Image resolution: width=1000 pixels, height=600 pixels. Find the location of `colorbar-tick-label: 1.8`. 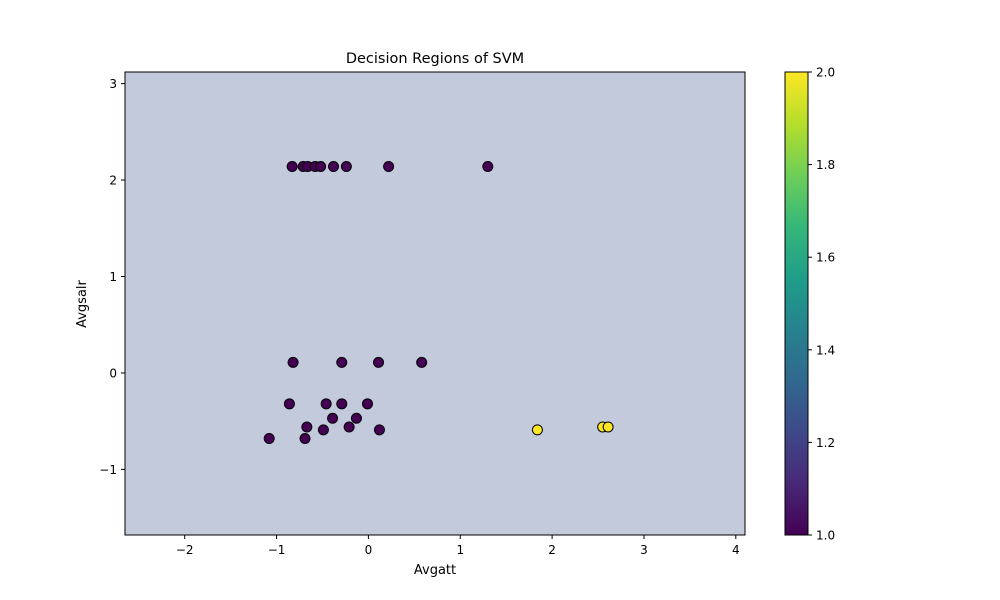

colorbar-tick-label: 1.8 is located at coordinates (825, 165).